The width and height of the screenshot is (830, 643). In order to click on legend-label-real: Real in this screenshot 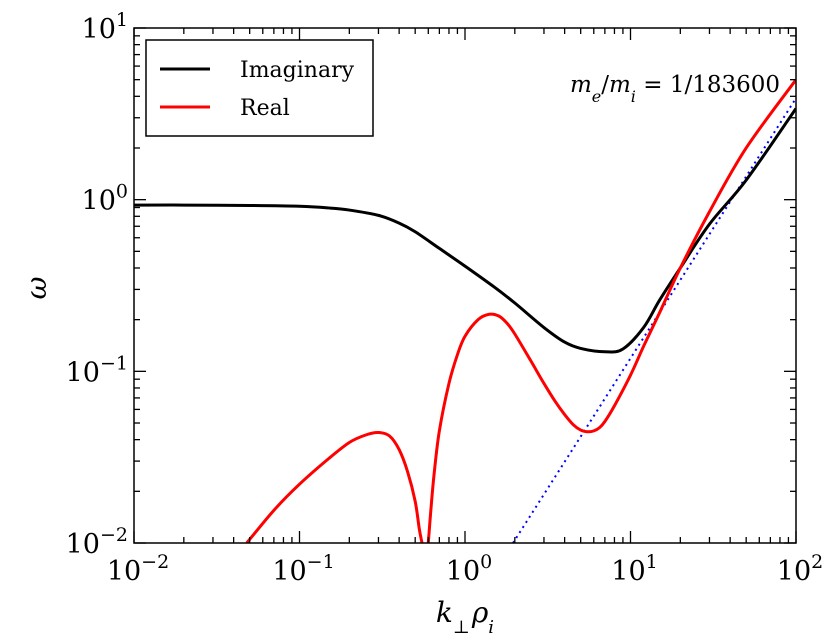, I will do `click(265, 108)`.